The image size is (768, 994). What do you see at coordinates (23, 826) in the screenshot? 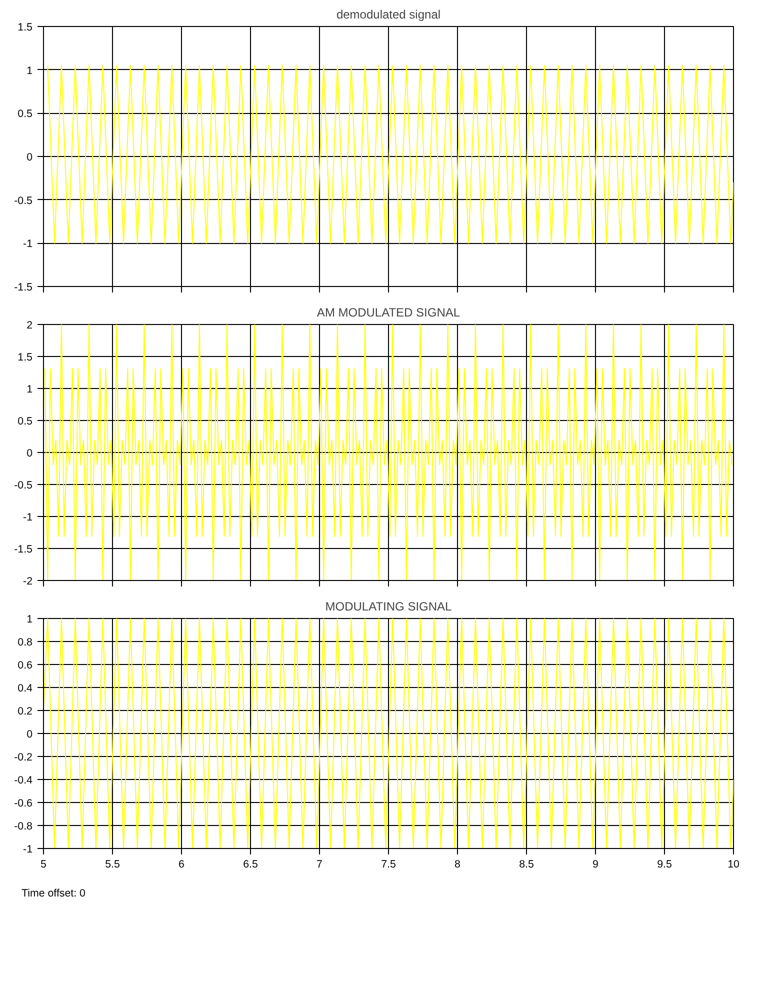
I see `y-tick-label: -0.8` at bounding box center [23, 826].